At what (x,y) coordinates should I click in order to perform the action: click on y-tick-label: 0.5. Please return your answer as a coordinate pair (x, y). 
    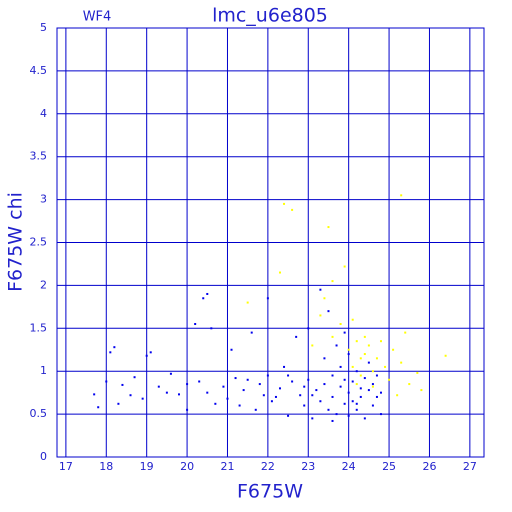
    Looking at the image, I should click on (39, 413).